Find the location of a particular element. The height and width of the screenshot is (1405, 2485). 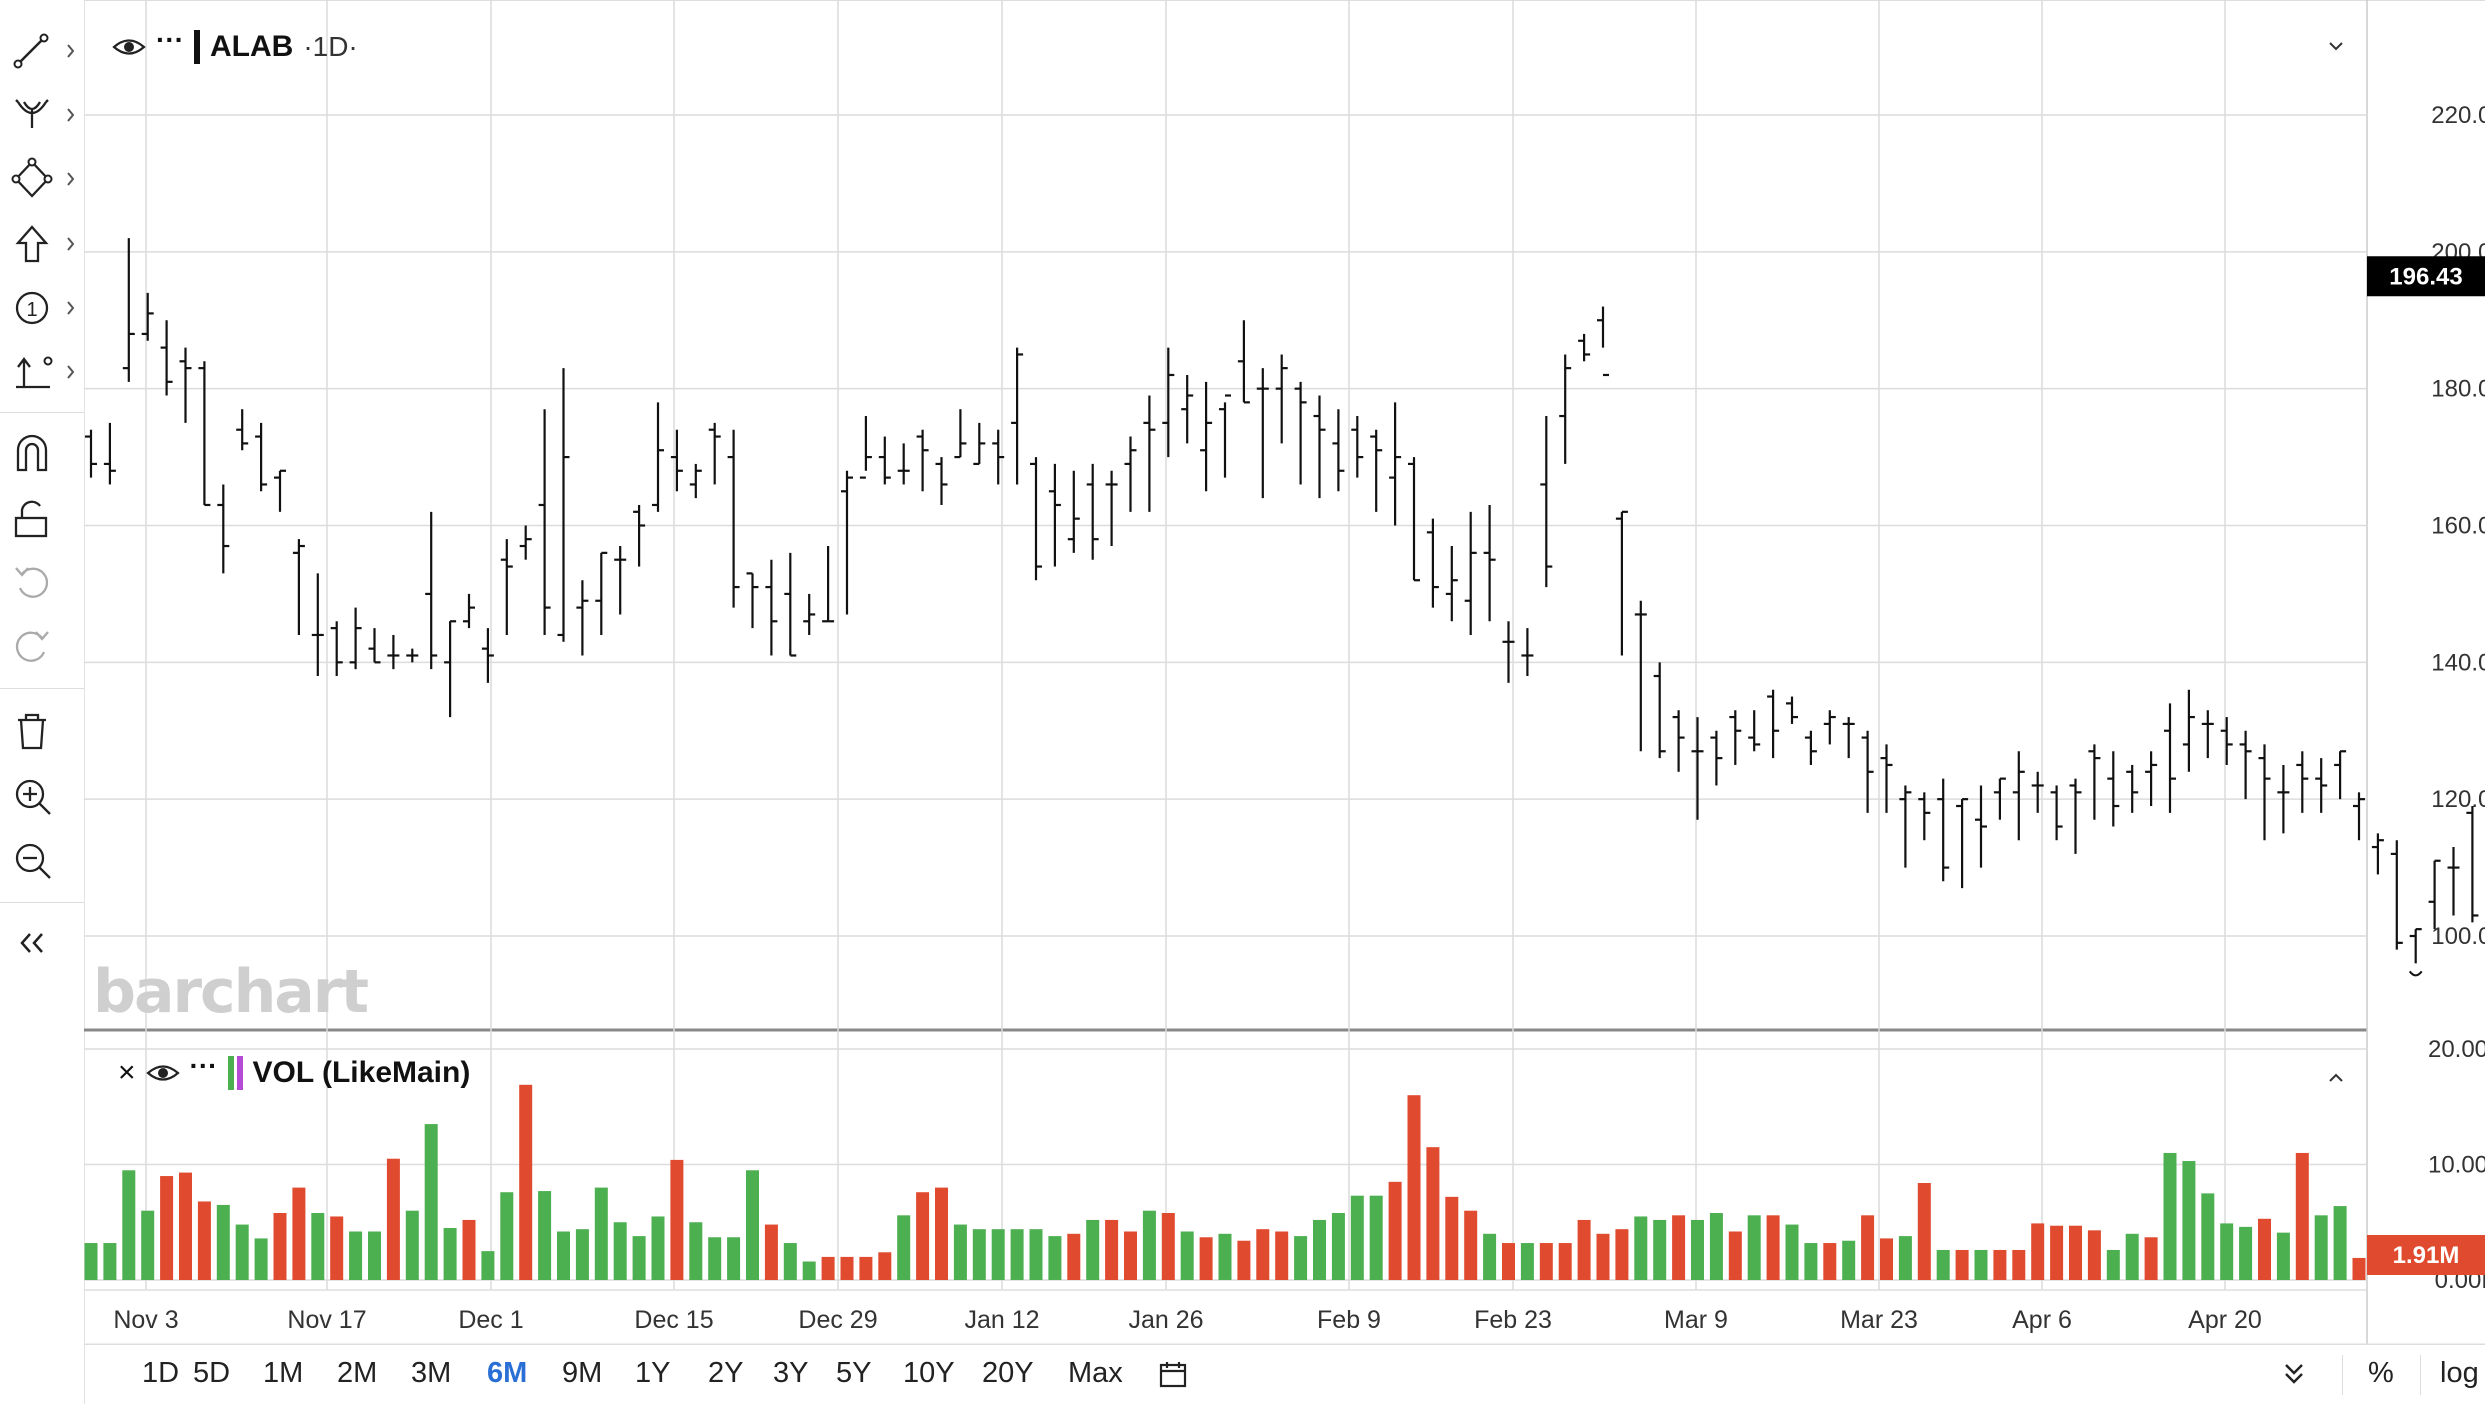

price-tick-label: 160.00 is located at coordinates (2458, 526).